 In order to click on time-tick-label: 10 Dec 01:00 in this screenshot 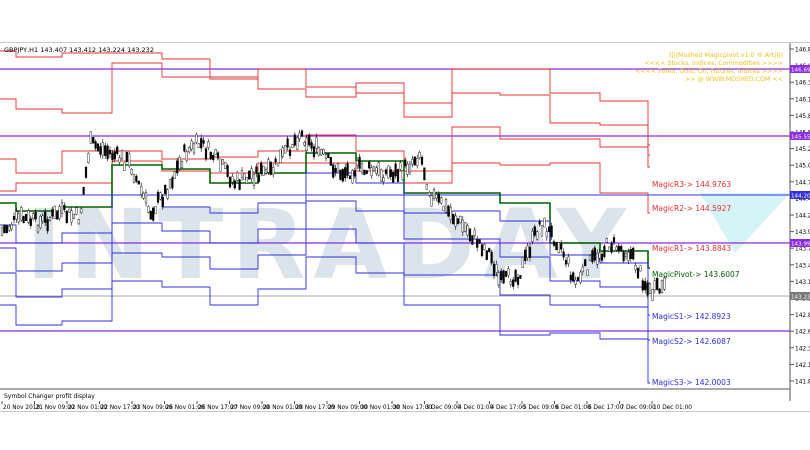, I will do `click(672, 408)`.